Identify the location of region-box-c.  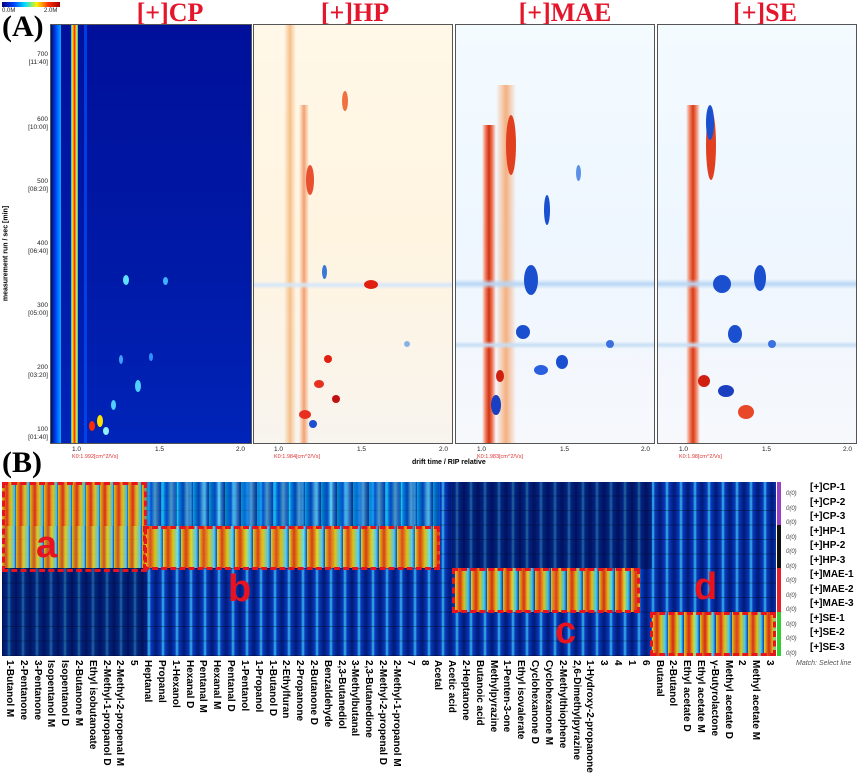
(546, 590).